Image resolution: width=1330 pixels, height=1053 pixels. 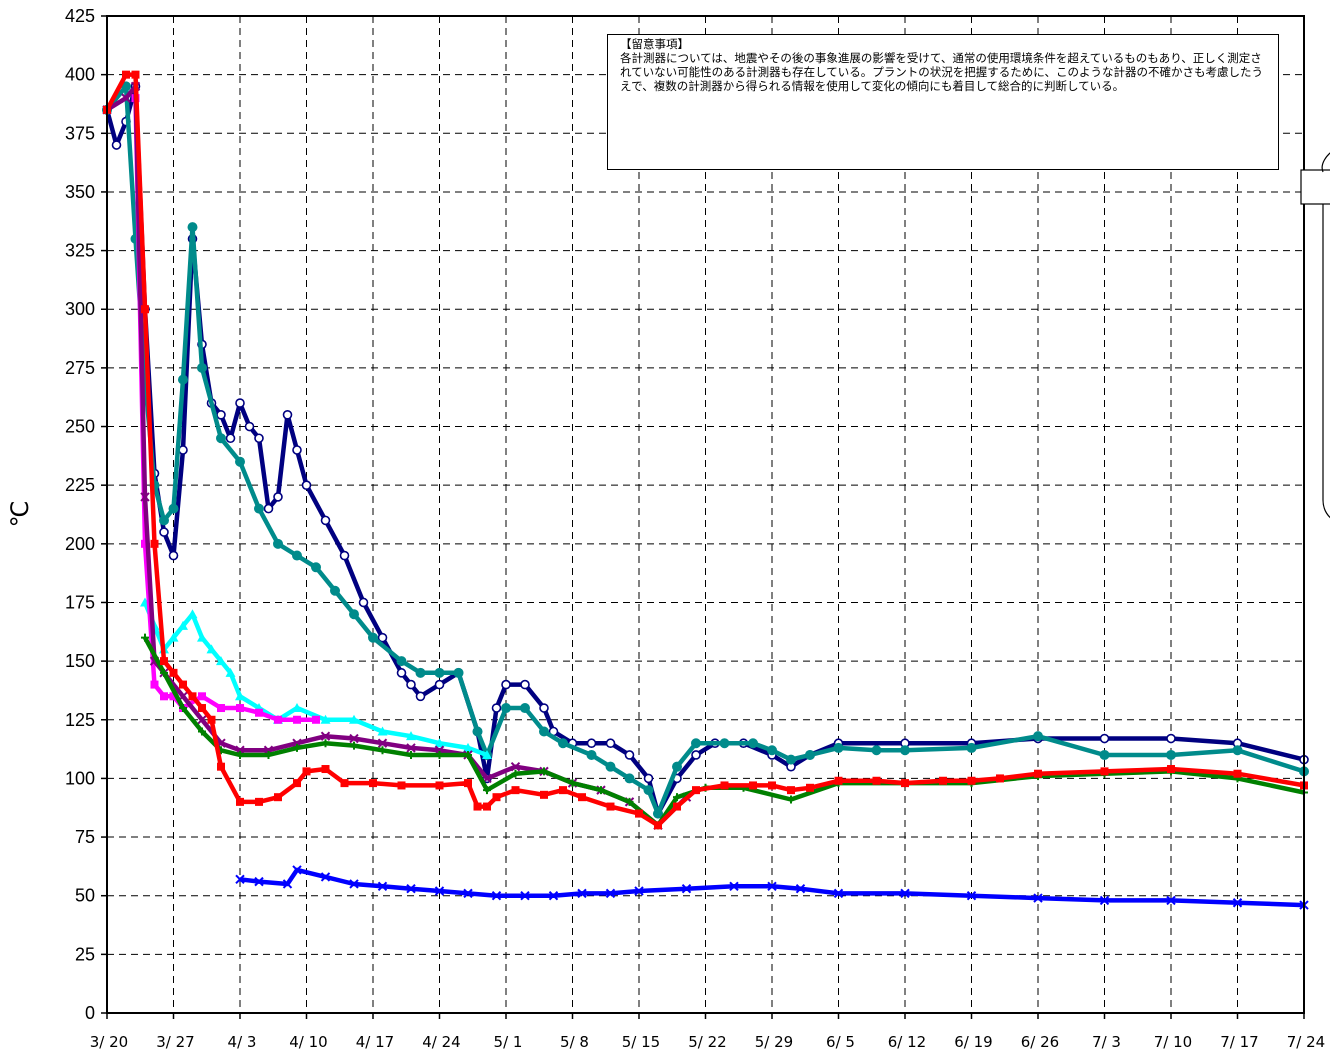 What do you see at coordinates (85, 837) in the screenshot?
I see `y-tick-label: 75` at bounding box center [85, 837].